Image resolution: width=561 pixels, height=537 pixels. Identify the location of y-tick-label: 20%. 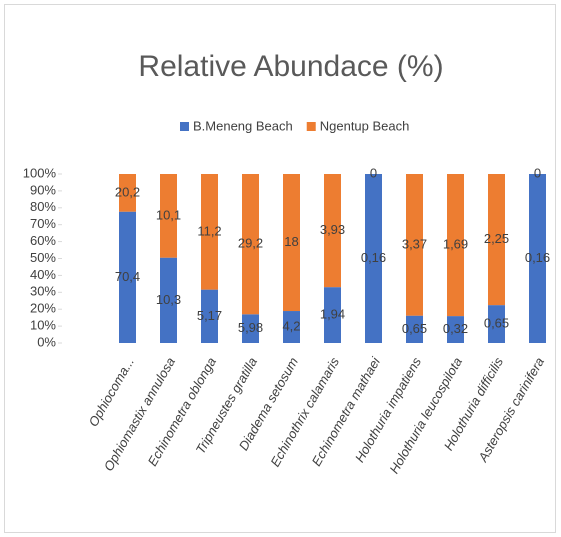
(43, 308).